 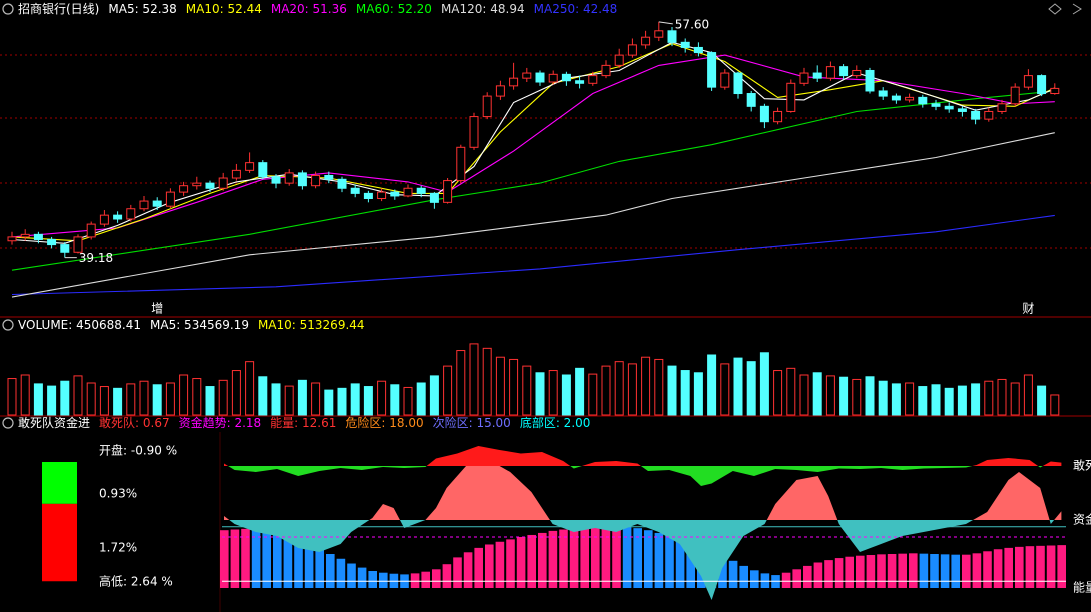 What do you see at coordinates (483, 9) in the screenshot?
I see `header-item: MA120: 48.94` at bounding box center [483, 9].